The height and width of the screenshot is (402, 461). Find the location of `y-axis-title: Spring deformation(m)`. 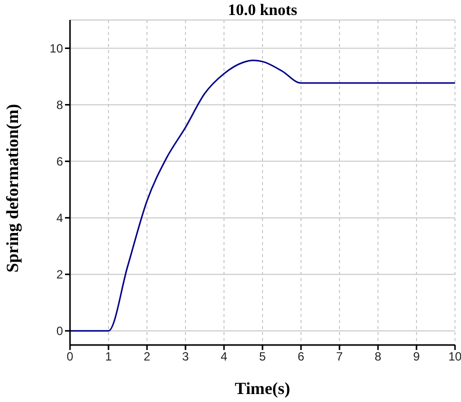

y-axis-title: Spring deformation(m) is located at coordinates (12, 188).